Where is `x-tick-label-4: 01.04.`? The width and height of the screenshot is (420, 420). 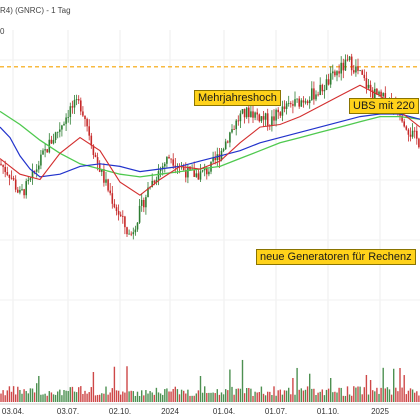
x-tick-label-4: 01.04. is located at coordinates (224, 411).